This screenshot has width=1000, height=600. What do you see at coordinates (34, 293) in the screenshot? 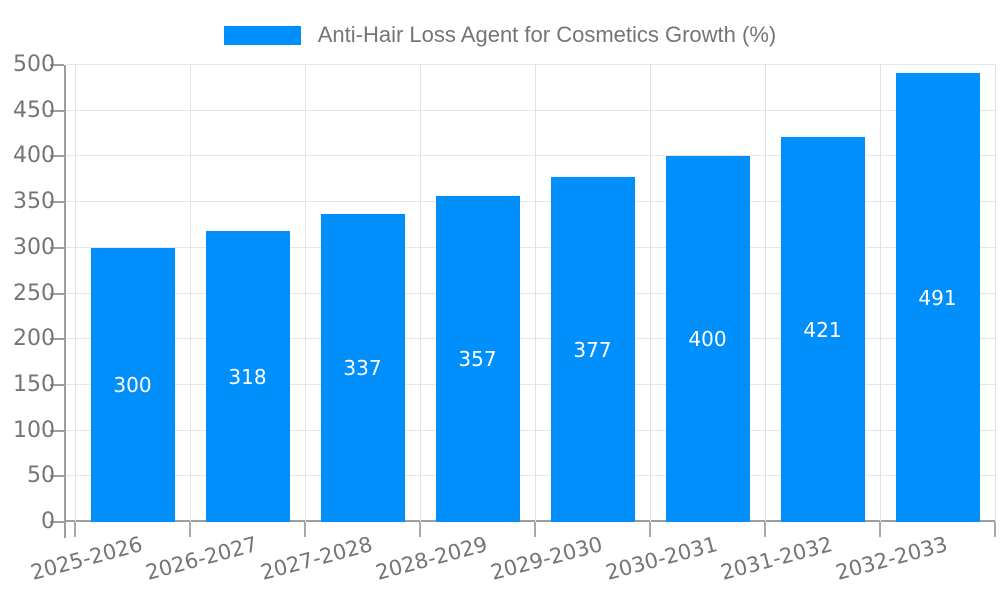
I see `y-tick-label: 250` at bounding box center [34, 293].